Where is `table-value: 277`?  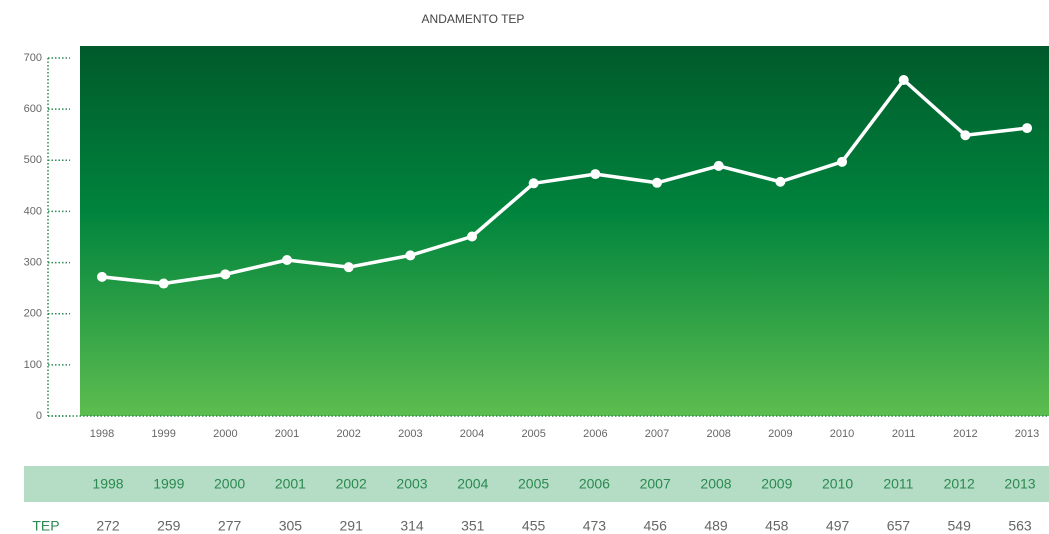 table-value: 277 is located at coordinates (230, 526).